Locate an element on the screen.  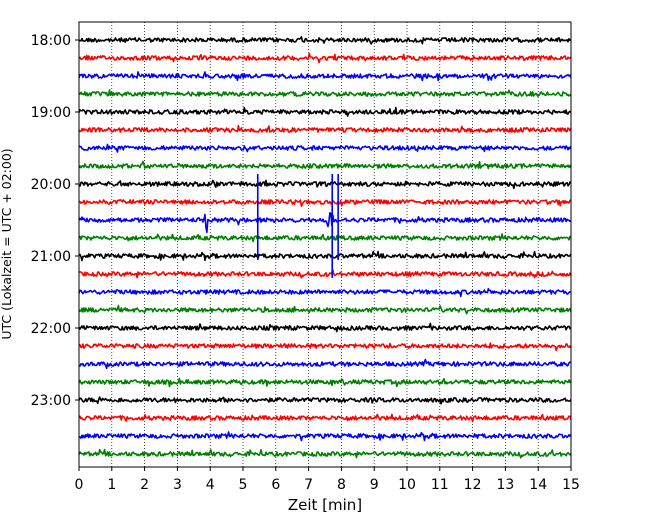
x-tick-label: 6 is located at coordinates (275, 485).